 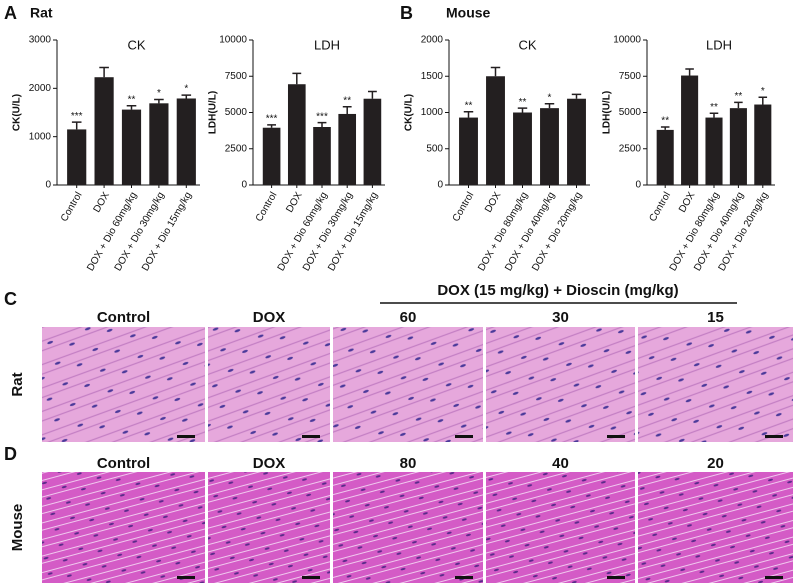 I want to click on y-tick-label: 1000, so click(x=432, y=112).